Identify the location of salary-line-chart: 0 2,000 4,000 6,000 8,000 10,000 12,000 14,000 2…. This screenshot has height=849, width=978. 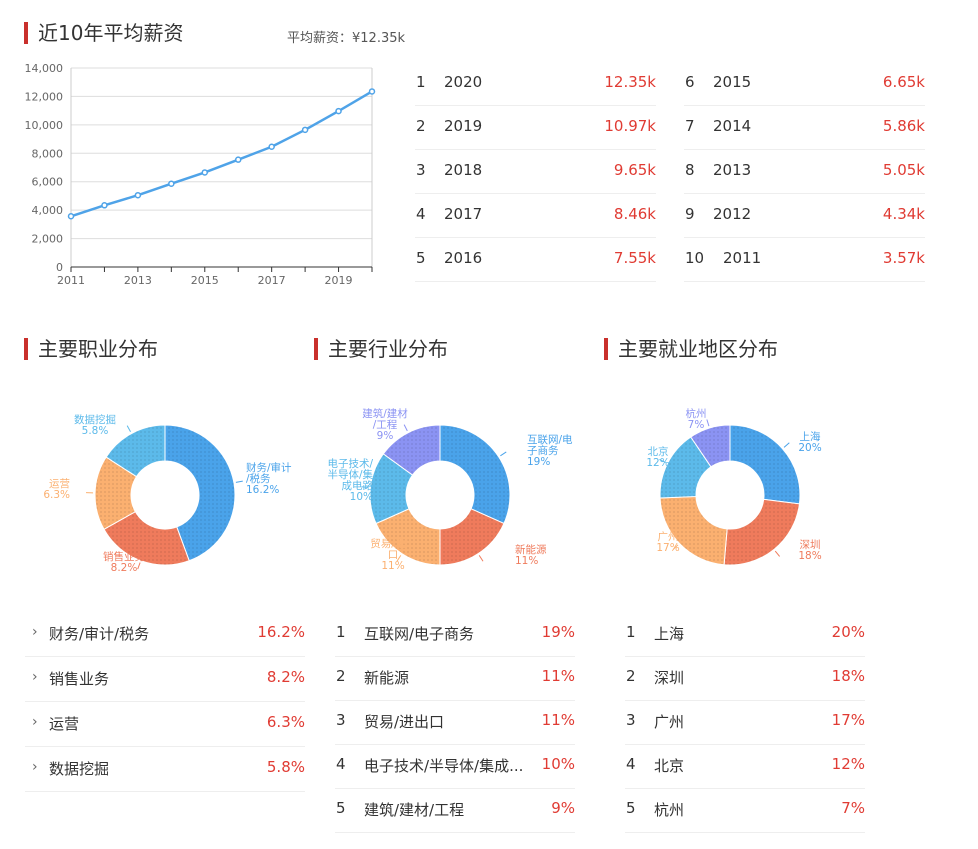
(200, 174).